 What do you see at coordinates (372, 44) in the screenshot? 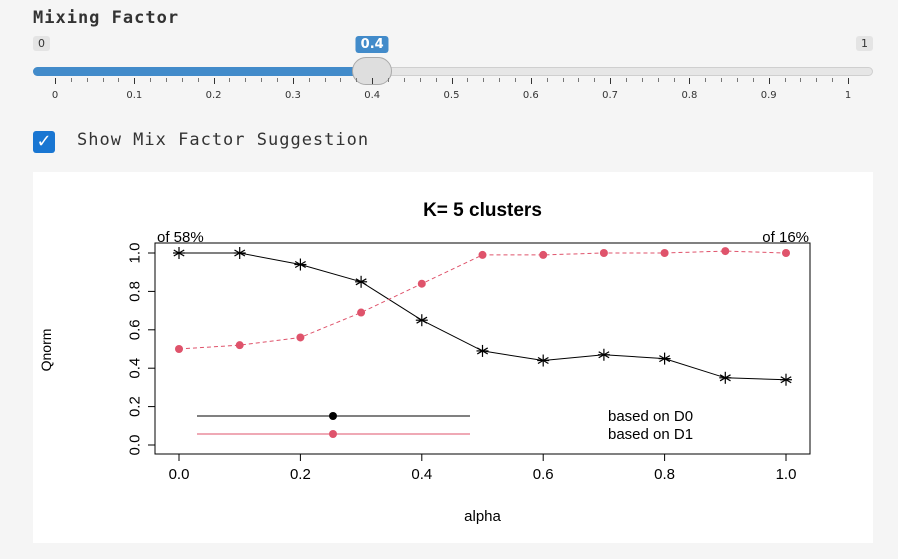
I see `slider-value-badge: 0.4` at bounding box center [372, 44].